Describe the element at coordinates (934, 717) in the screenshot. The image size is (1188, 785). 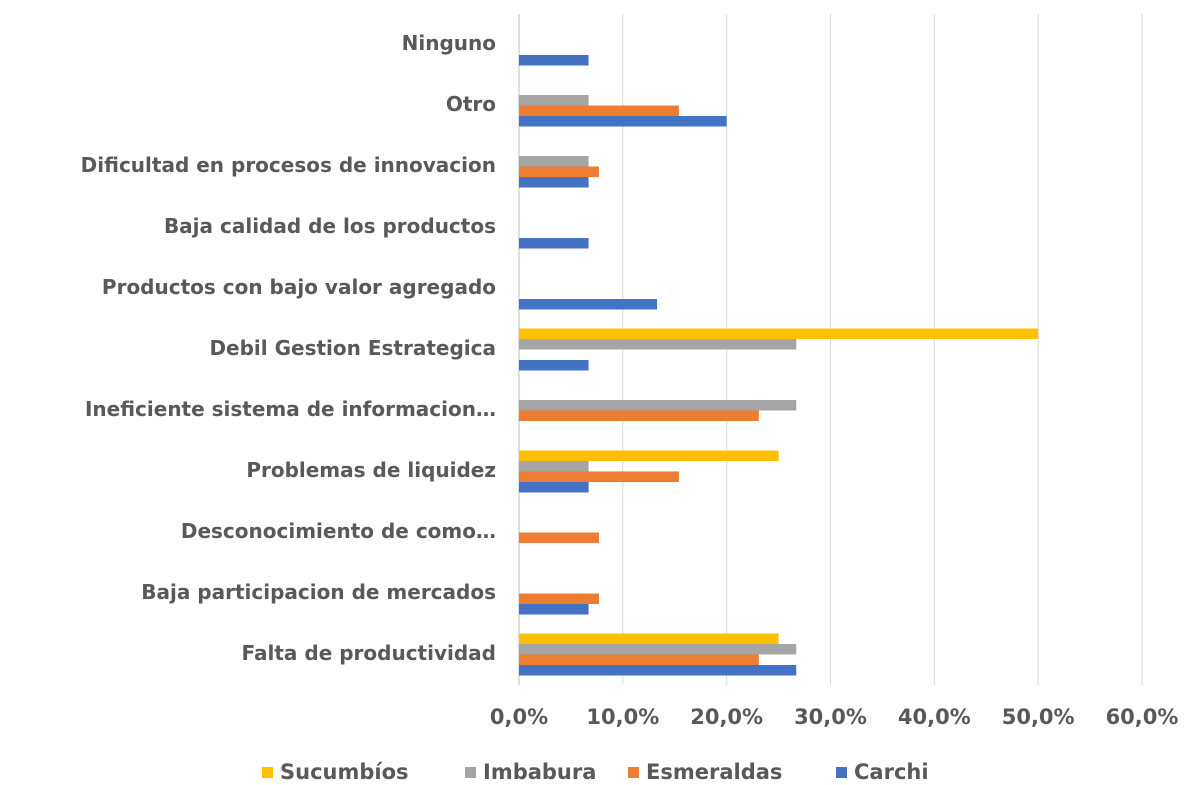
I see `x-tick-label: 40,0%` at that location.